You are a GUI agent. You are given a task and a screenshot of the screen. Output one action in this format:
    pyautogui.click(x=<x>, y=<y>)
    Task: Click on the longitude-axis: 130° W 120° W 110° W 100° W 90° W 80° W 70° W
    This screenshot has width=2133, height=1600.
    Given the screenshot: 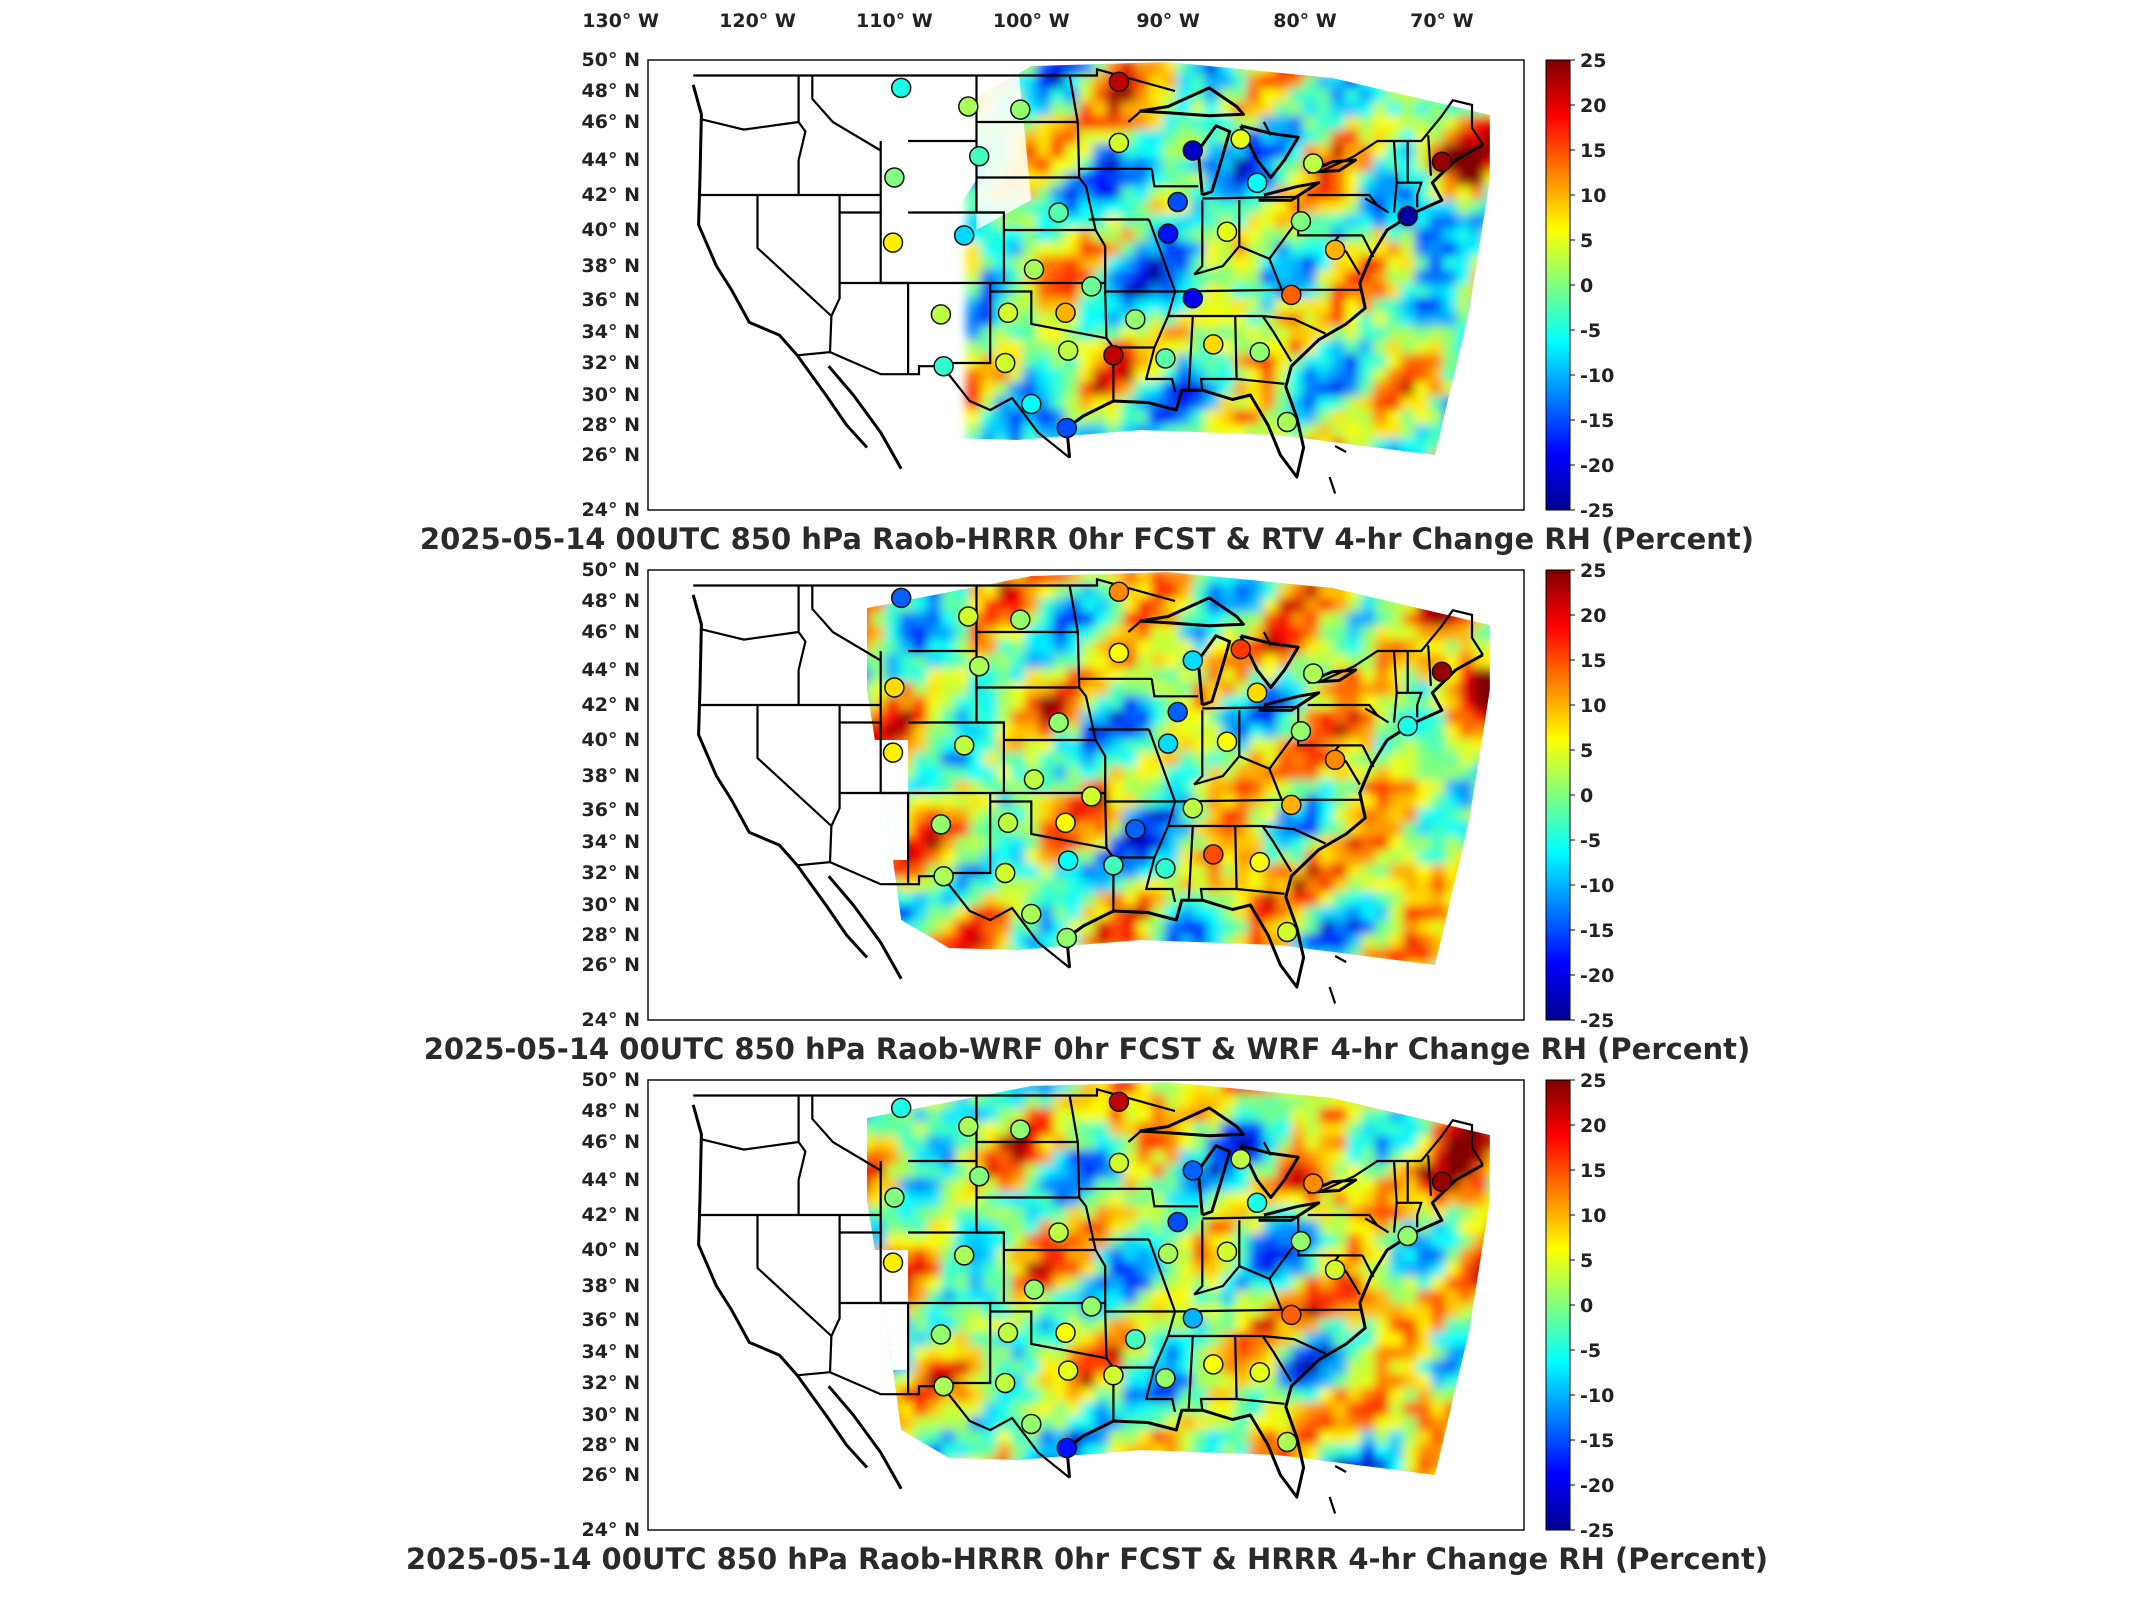 What is the action you would take?
    pyautogui.click(x=1027, y=21)
    